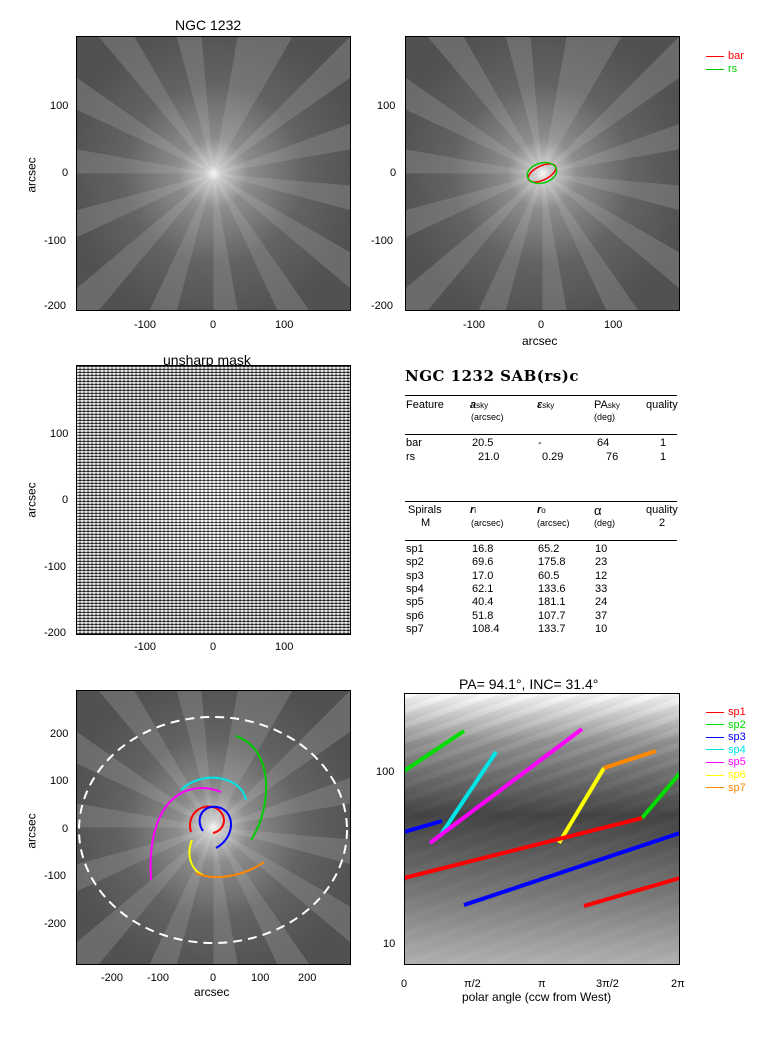 The height and width of the screenshot is (1039, 779). What do you see at coordinates (607, 984) in the screenshot?
I see `x-tick-label: 3π/2` at bounding box center [607, 984].